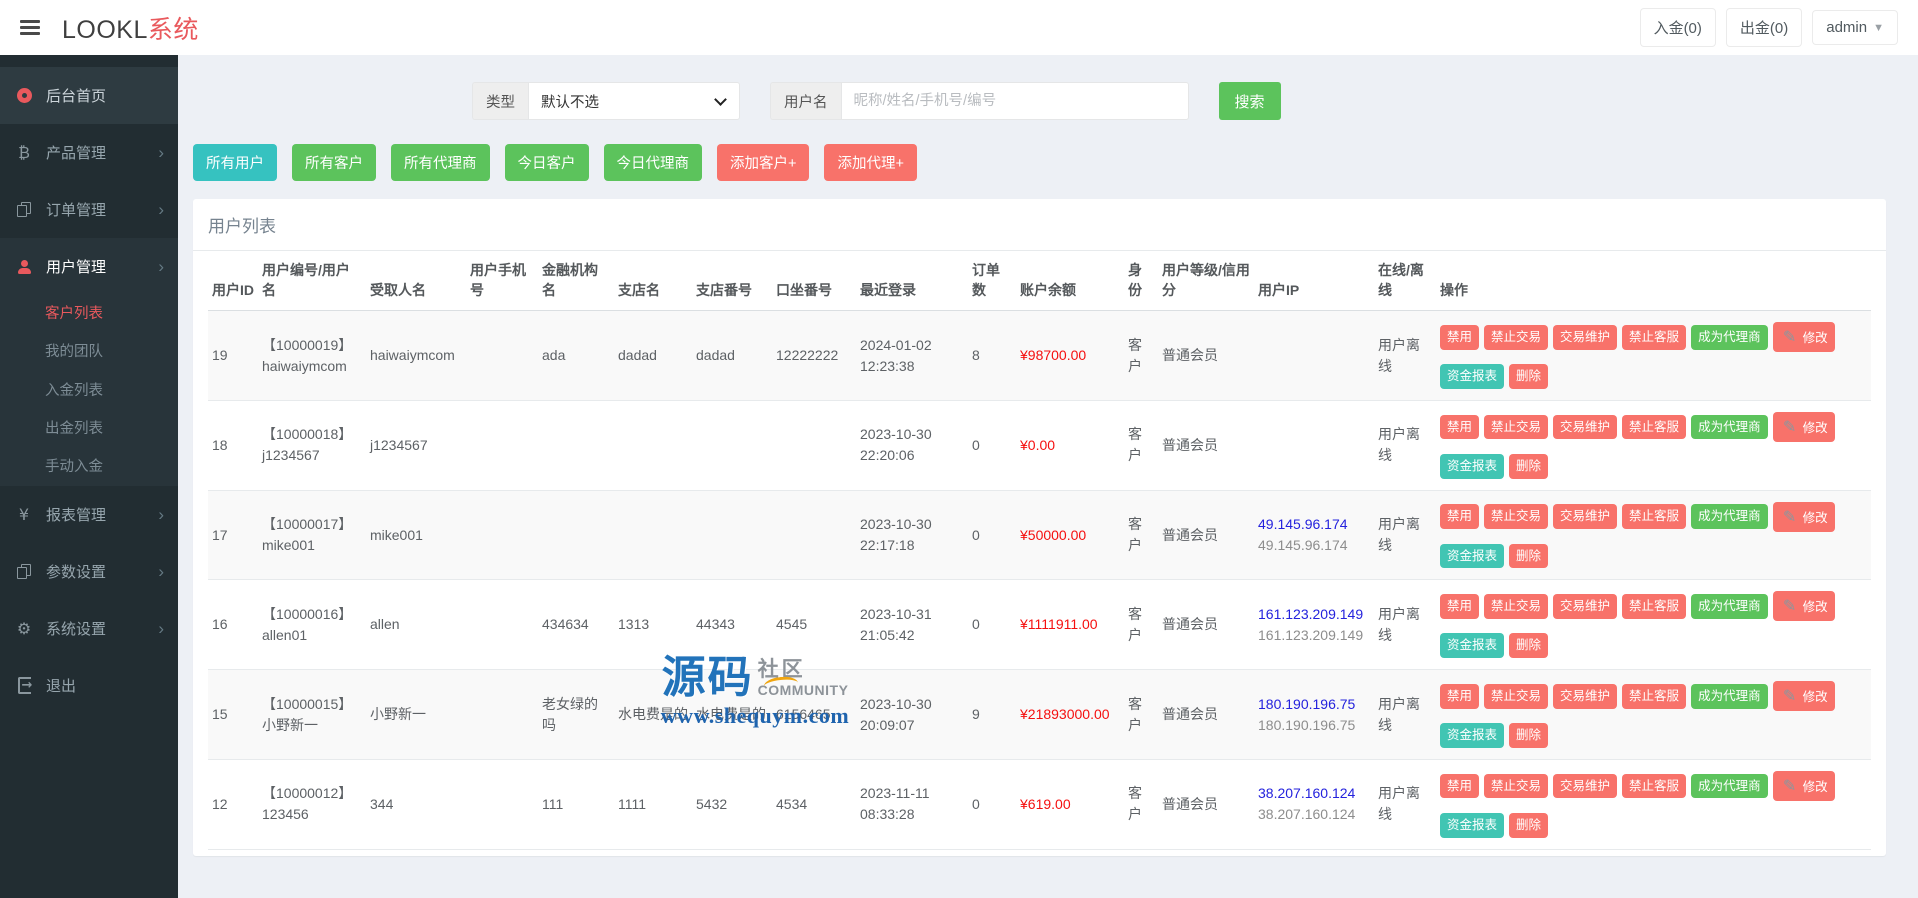  I want to click on cell-balance: ¥98700.00, so click(1070, 355).